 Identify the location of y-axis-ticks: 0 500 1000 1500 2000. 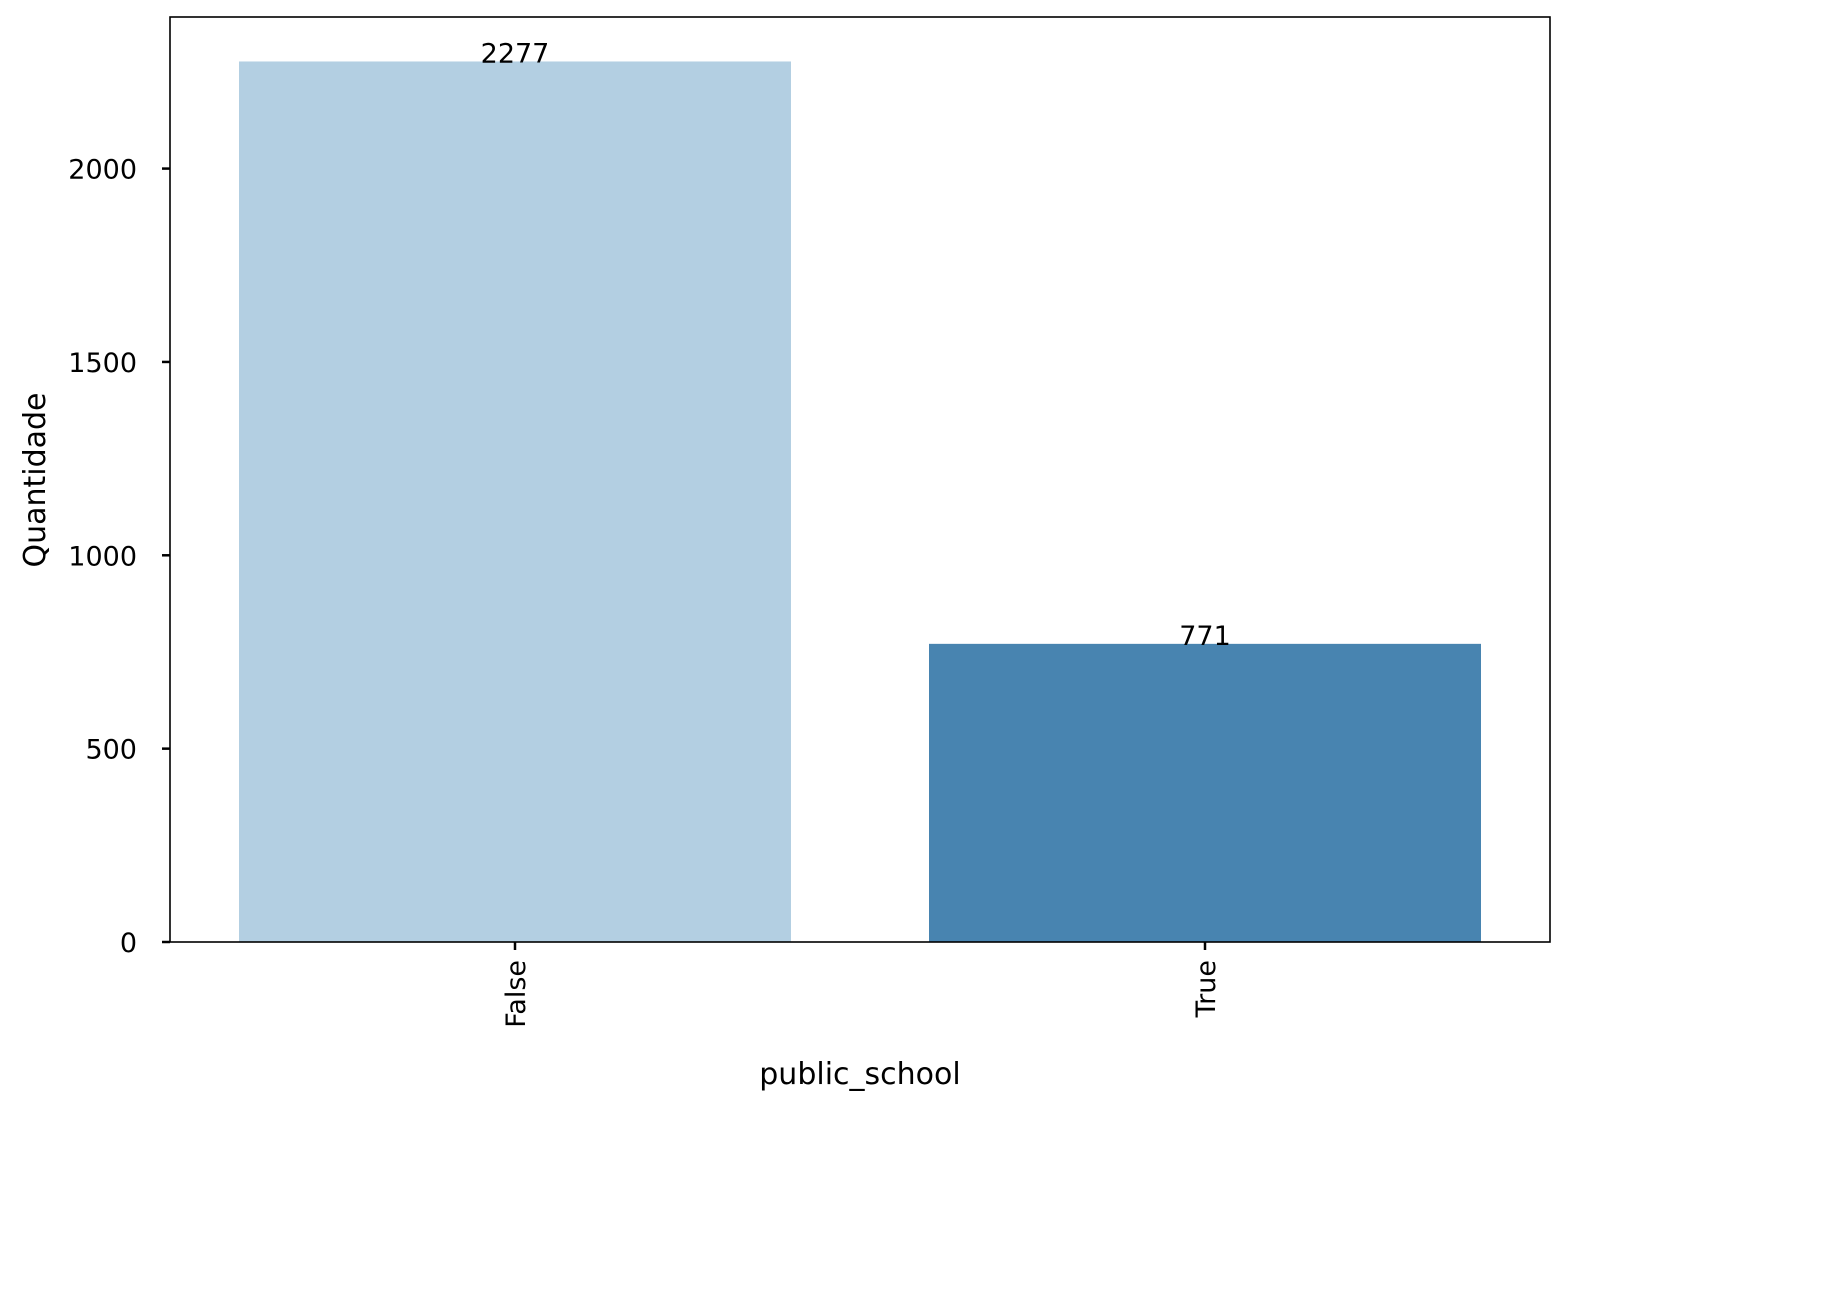
(119, 557).